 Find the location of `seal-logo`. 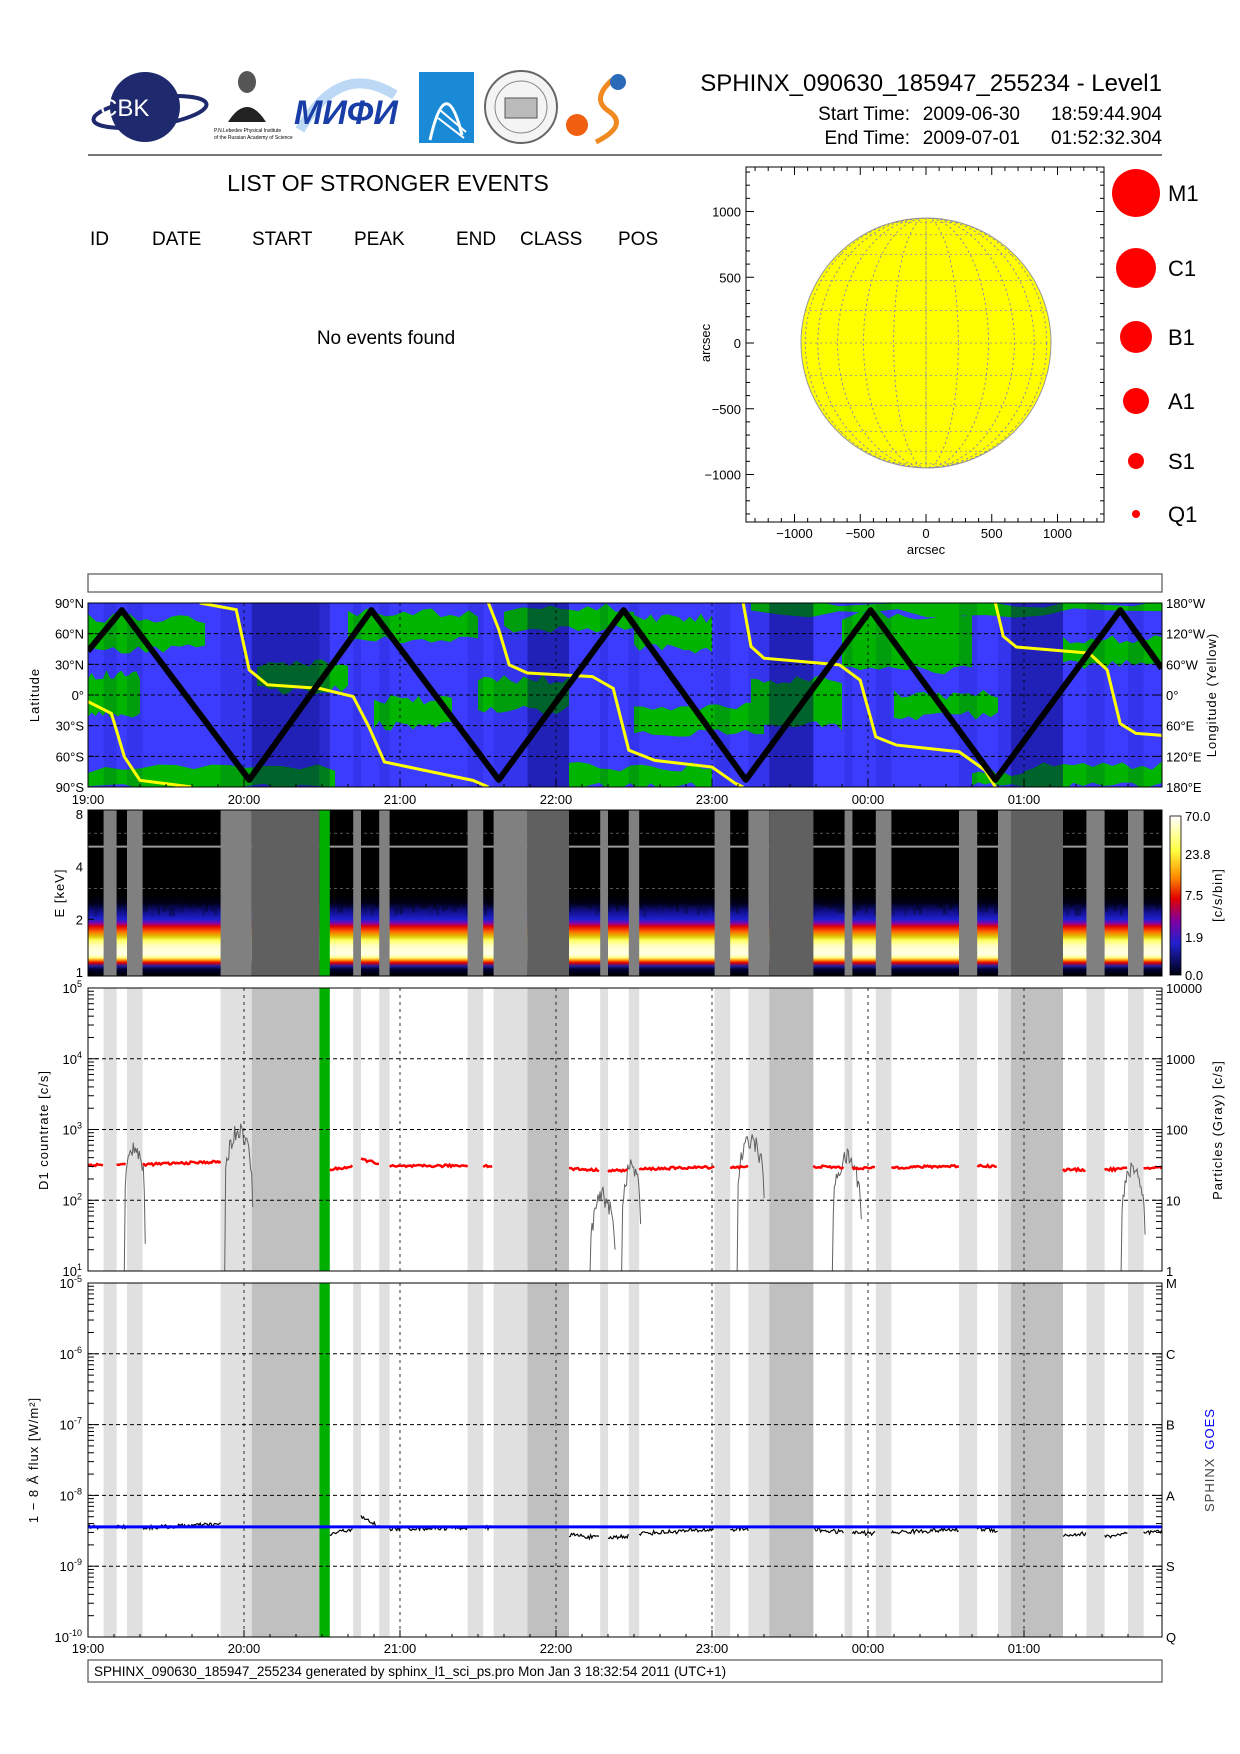

seal-logo is located at coordinates (521, 107).